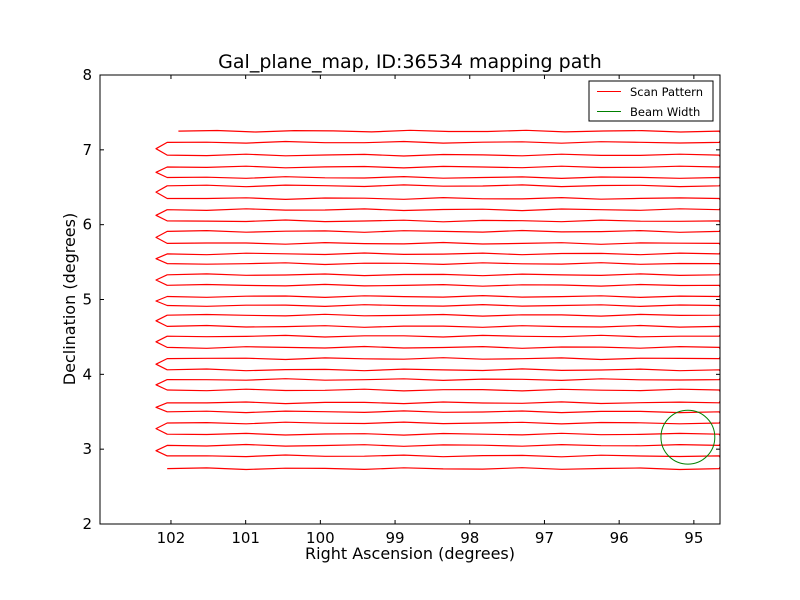 Image resolution: width=800 pixels, height=600 pixels. What do you see at coordinates (693, 538) in the screenshot?
I see `x-tick-label: 95` at bounding box center [693, 538].